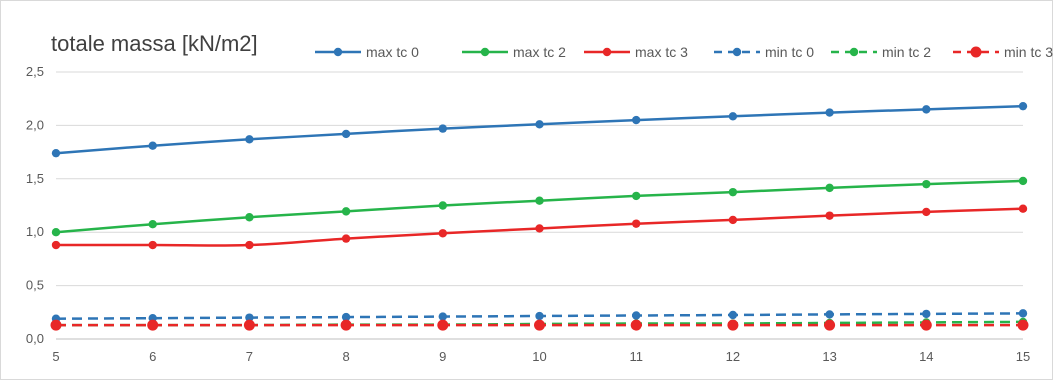 This screenshot has height=380, width=1053. Describe the element at coordinates (152, 356) in the screenshot. I see `x-tick-label: 6` at that location.